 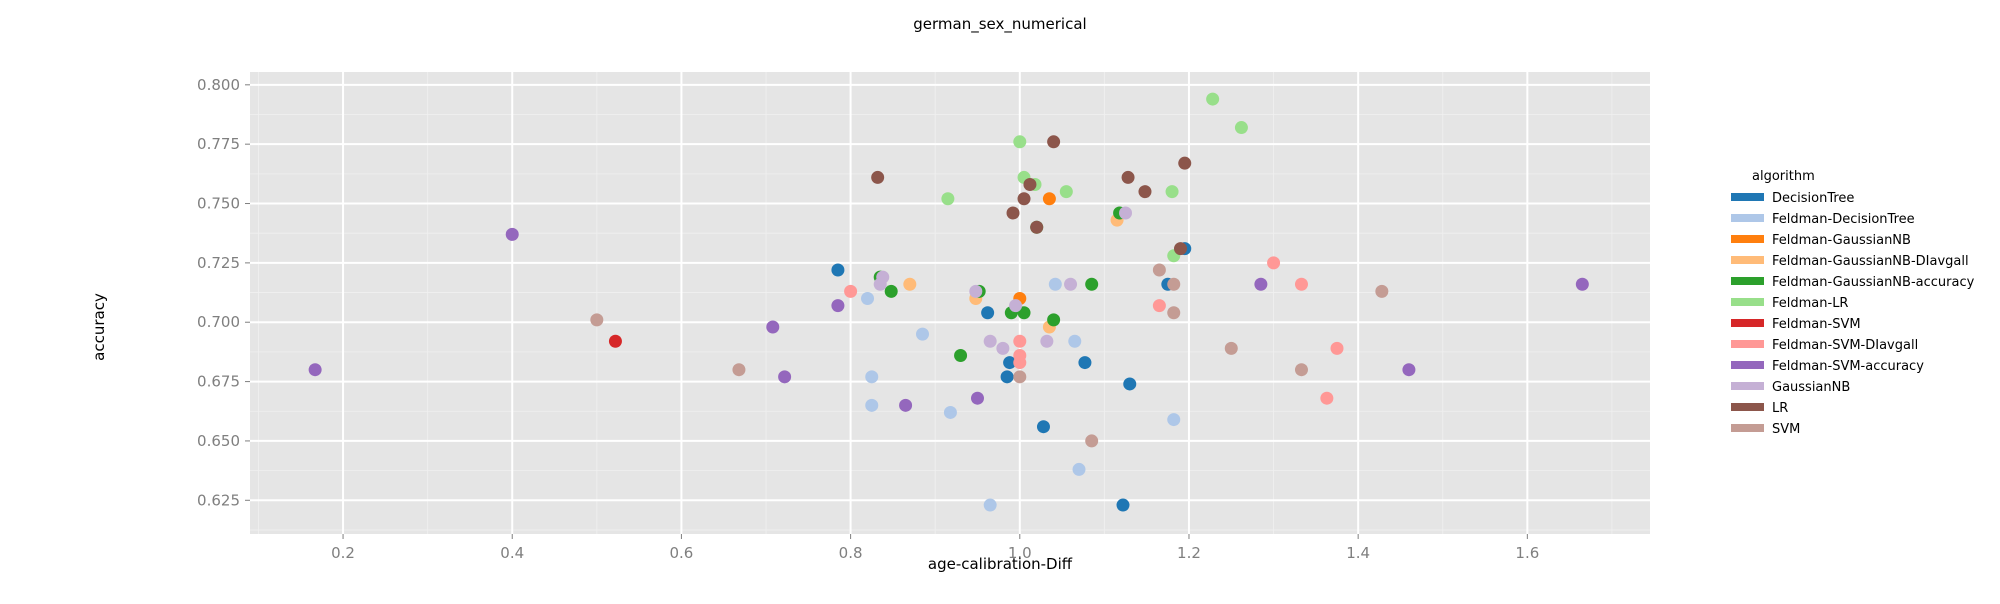 What do you see at coordinates (1870, 261) in the screenshot?
I see `legend-label: Feldman-GaussianNB-DIavgall` at bounding box center [1870, 261].